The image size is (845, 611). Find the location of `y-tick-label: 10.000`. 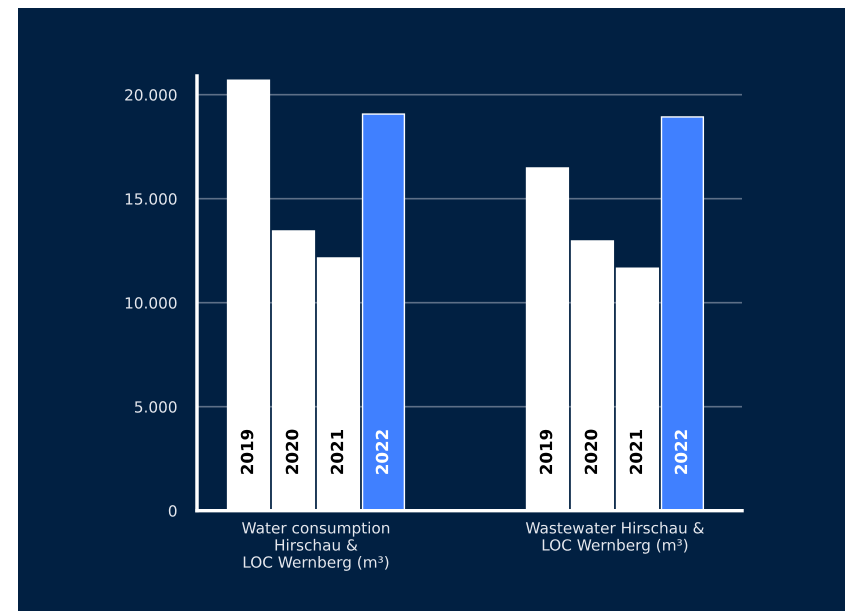

y-tick-label: 10.000 is located at coordinates (151, 303).